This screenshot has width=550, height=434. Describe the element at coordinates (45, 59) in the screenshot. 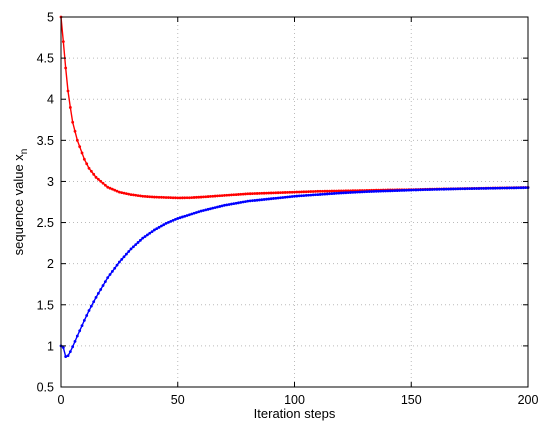

I see `y-tick-label: 4.5` at that location.